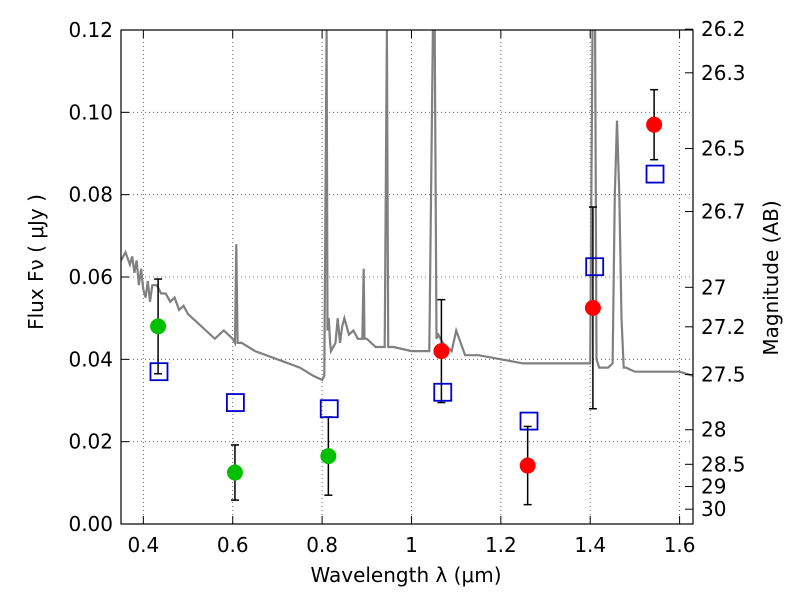  What do you see at coordinates (90, 112) in the screenshot?
I see `y-tick-label: 0.10` at bounding box center [90, 112].